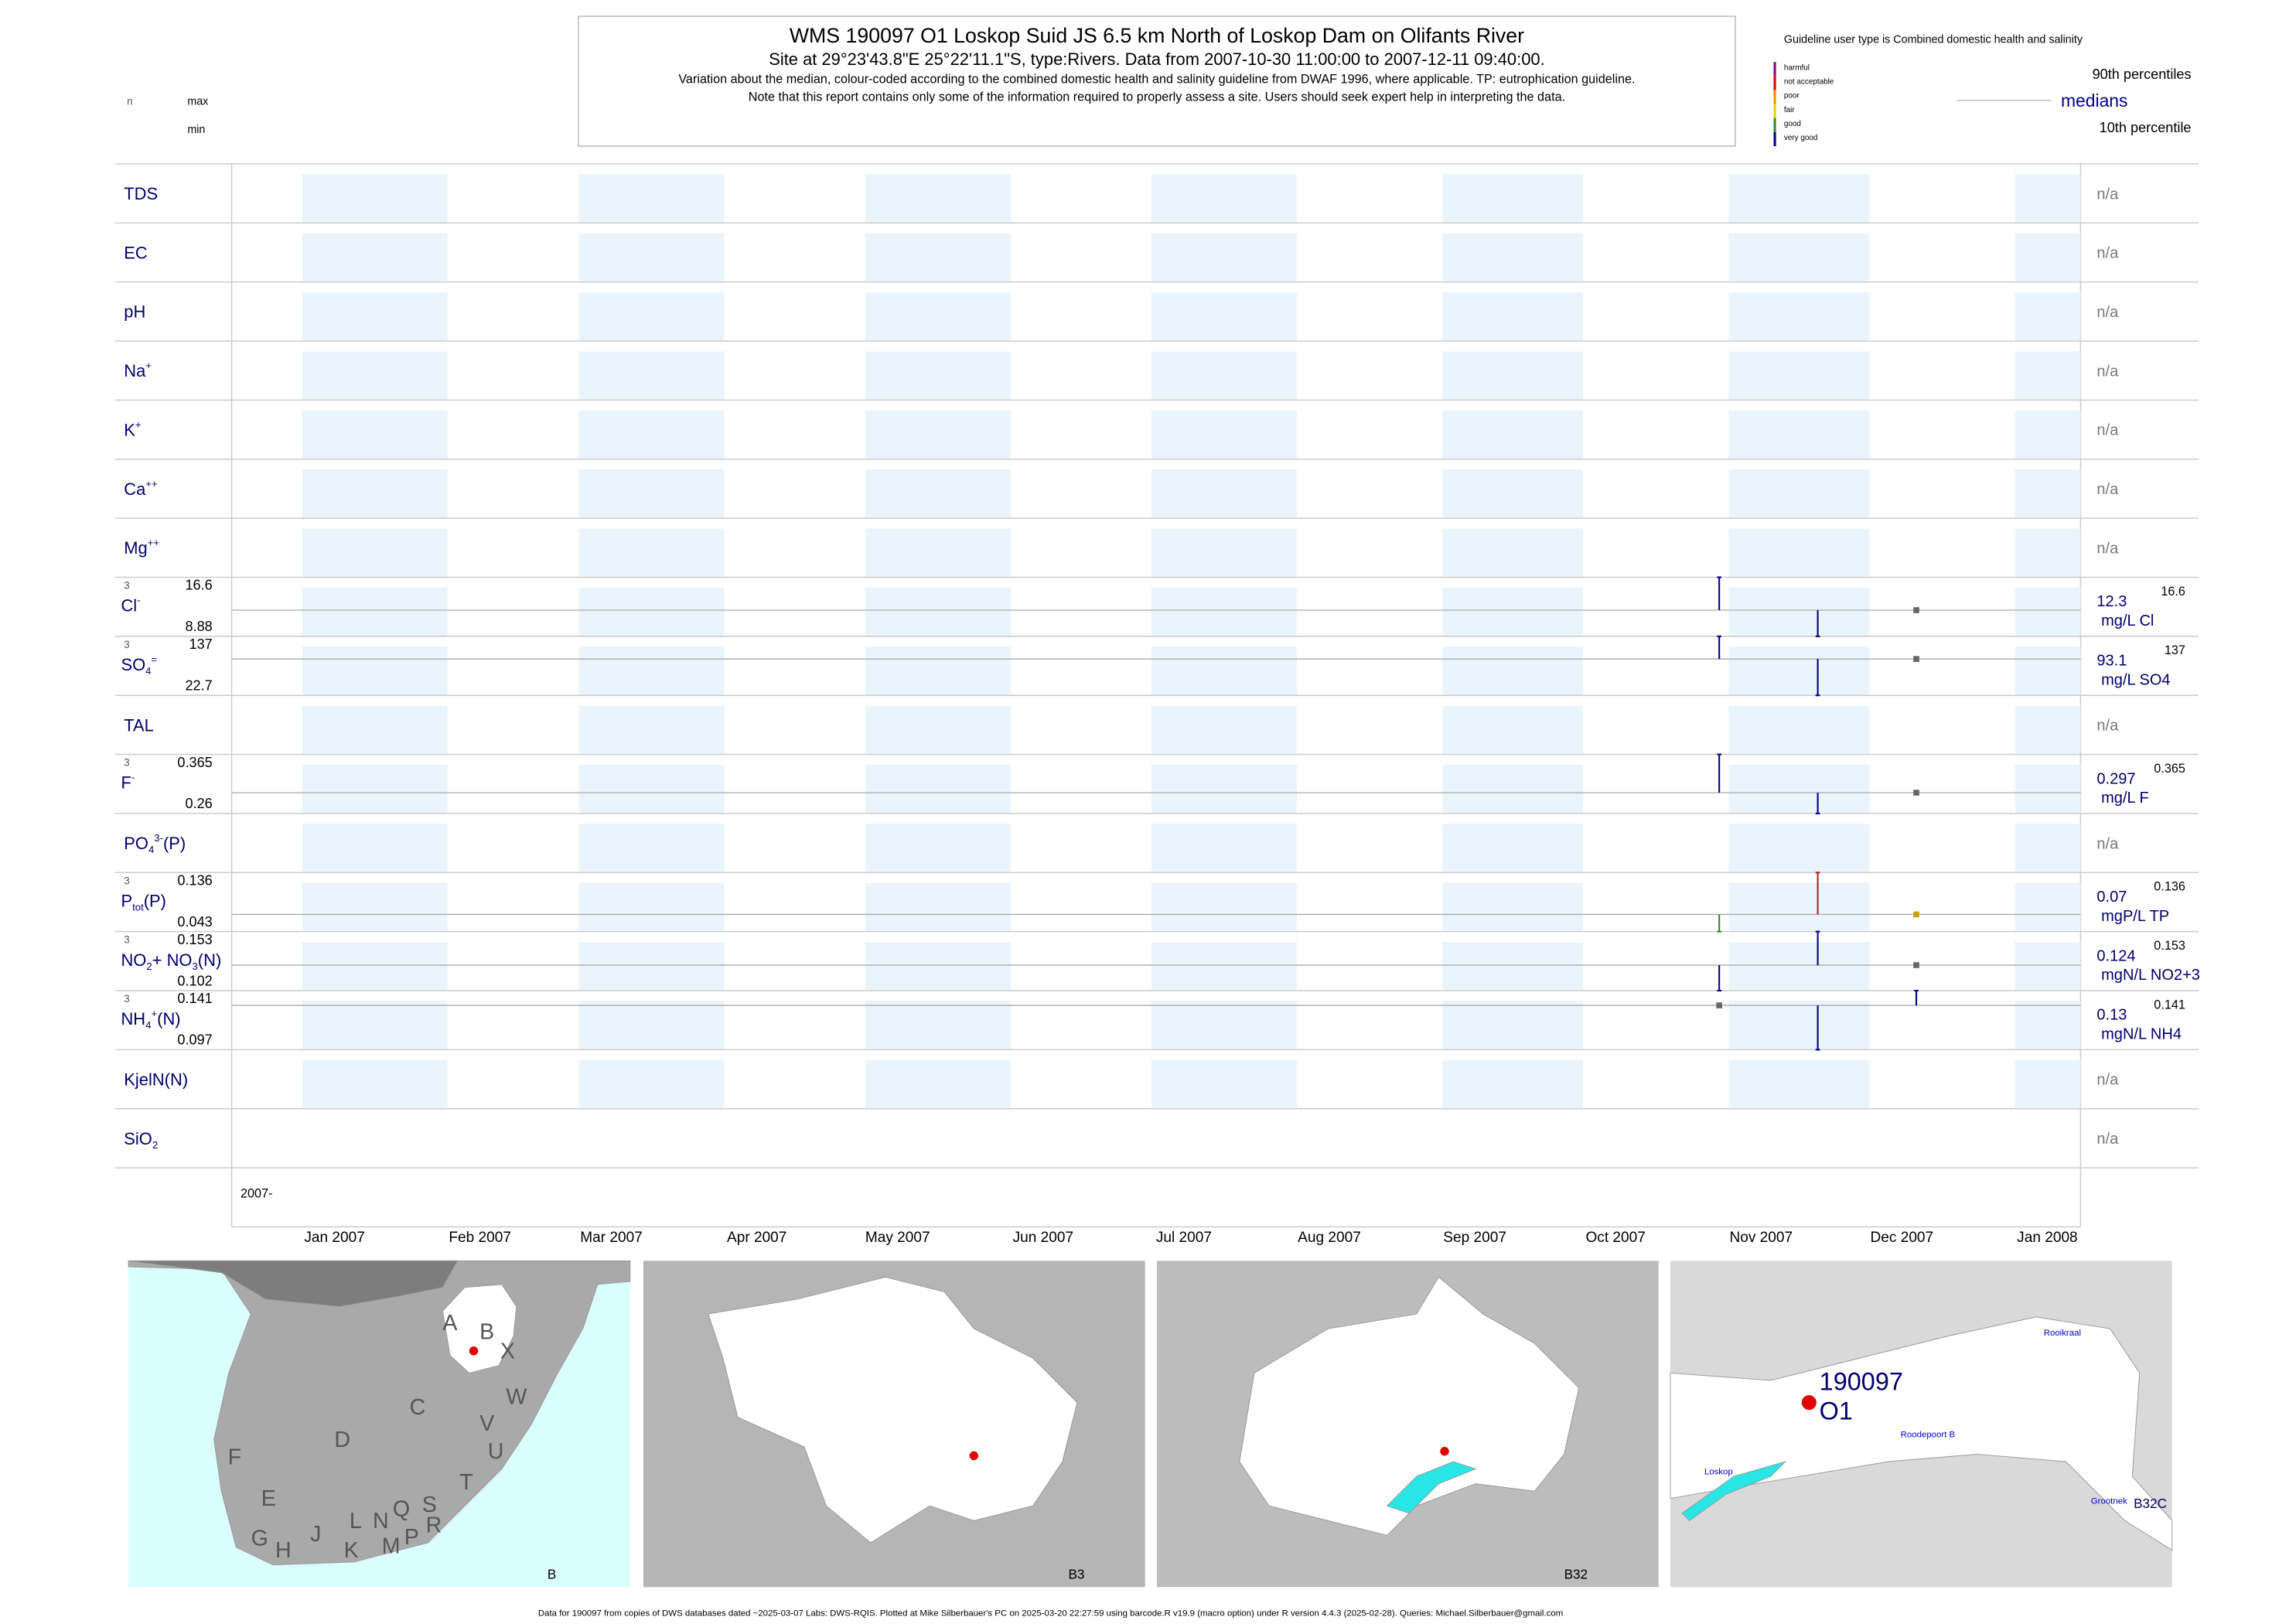 This screenshot has height=1624, width=2296. I want to click on legend-median: medians, so click(2094, 100).